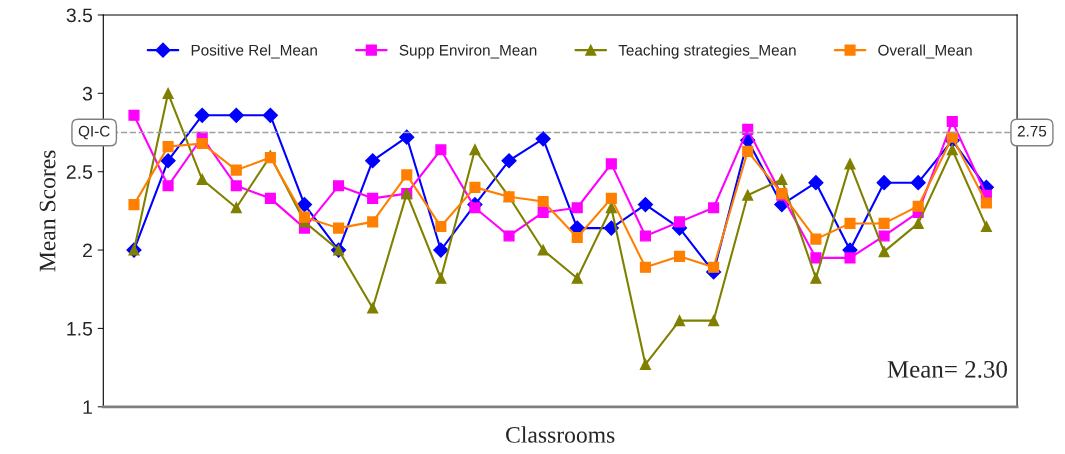 This screenshot has width=1065, height=454. What do you see at coordinates (80, 329) in the screenshot?
I see `y-tick-label: 1.5` at bounding box center [80, 329].